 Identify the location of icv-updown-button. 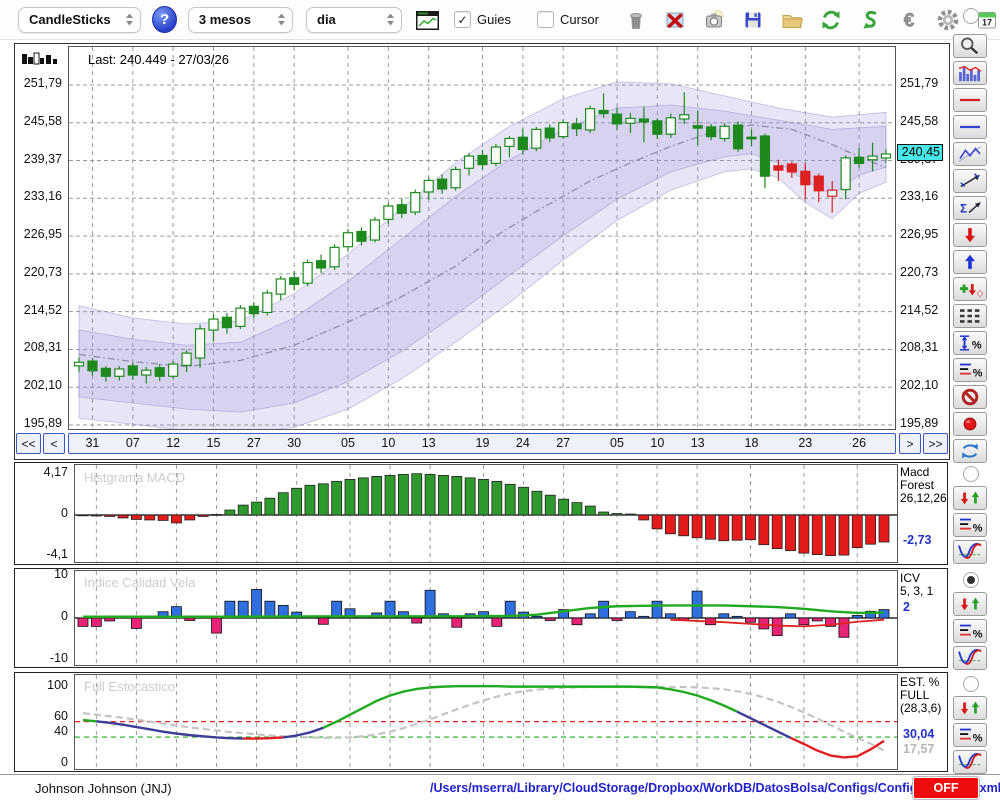
(970, 604).